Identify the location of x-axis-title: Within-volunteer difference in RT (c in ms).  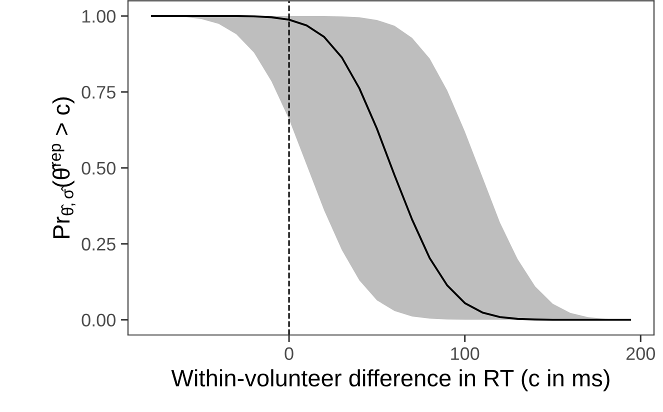
(390, 380).